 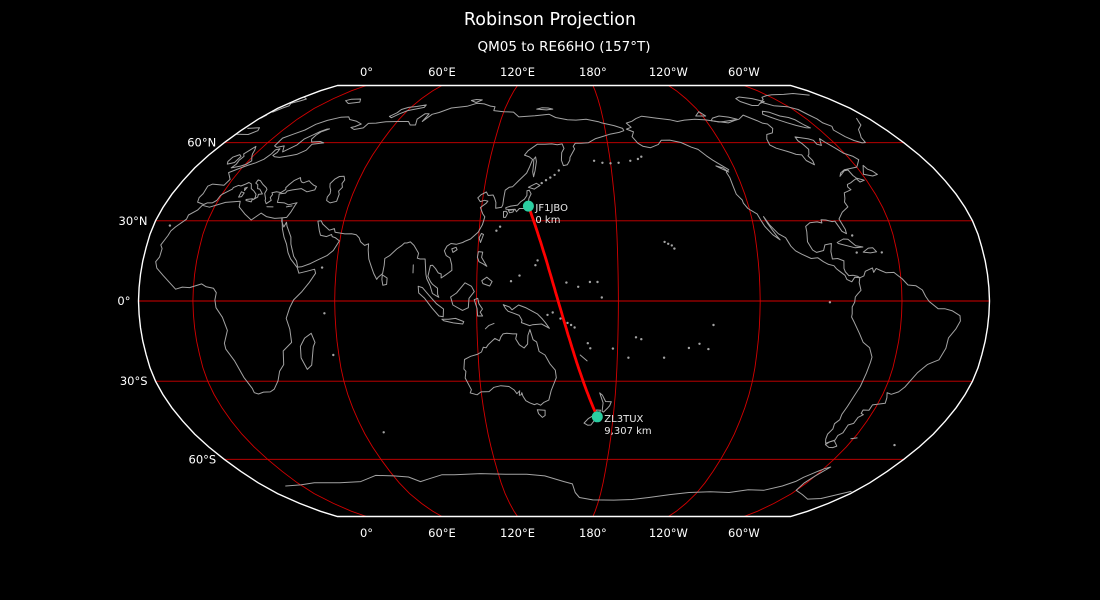 I want to click on coastline-new-guinea, so click(x=526, y=316).